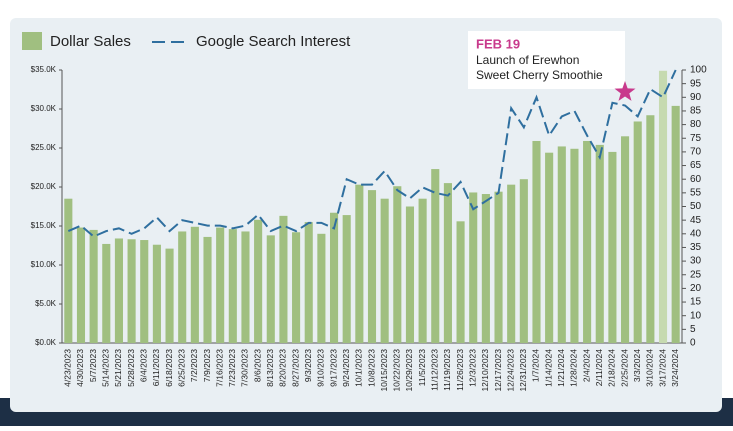  Describe the element at coordinates (245, 368) in the screenshot. I see `x-tick-label: 7/30/2023` at that location.